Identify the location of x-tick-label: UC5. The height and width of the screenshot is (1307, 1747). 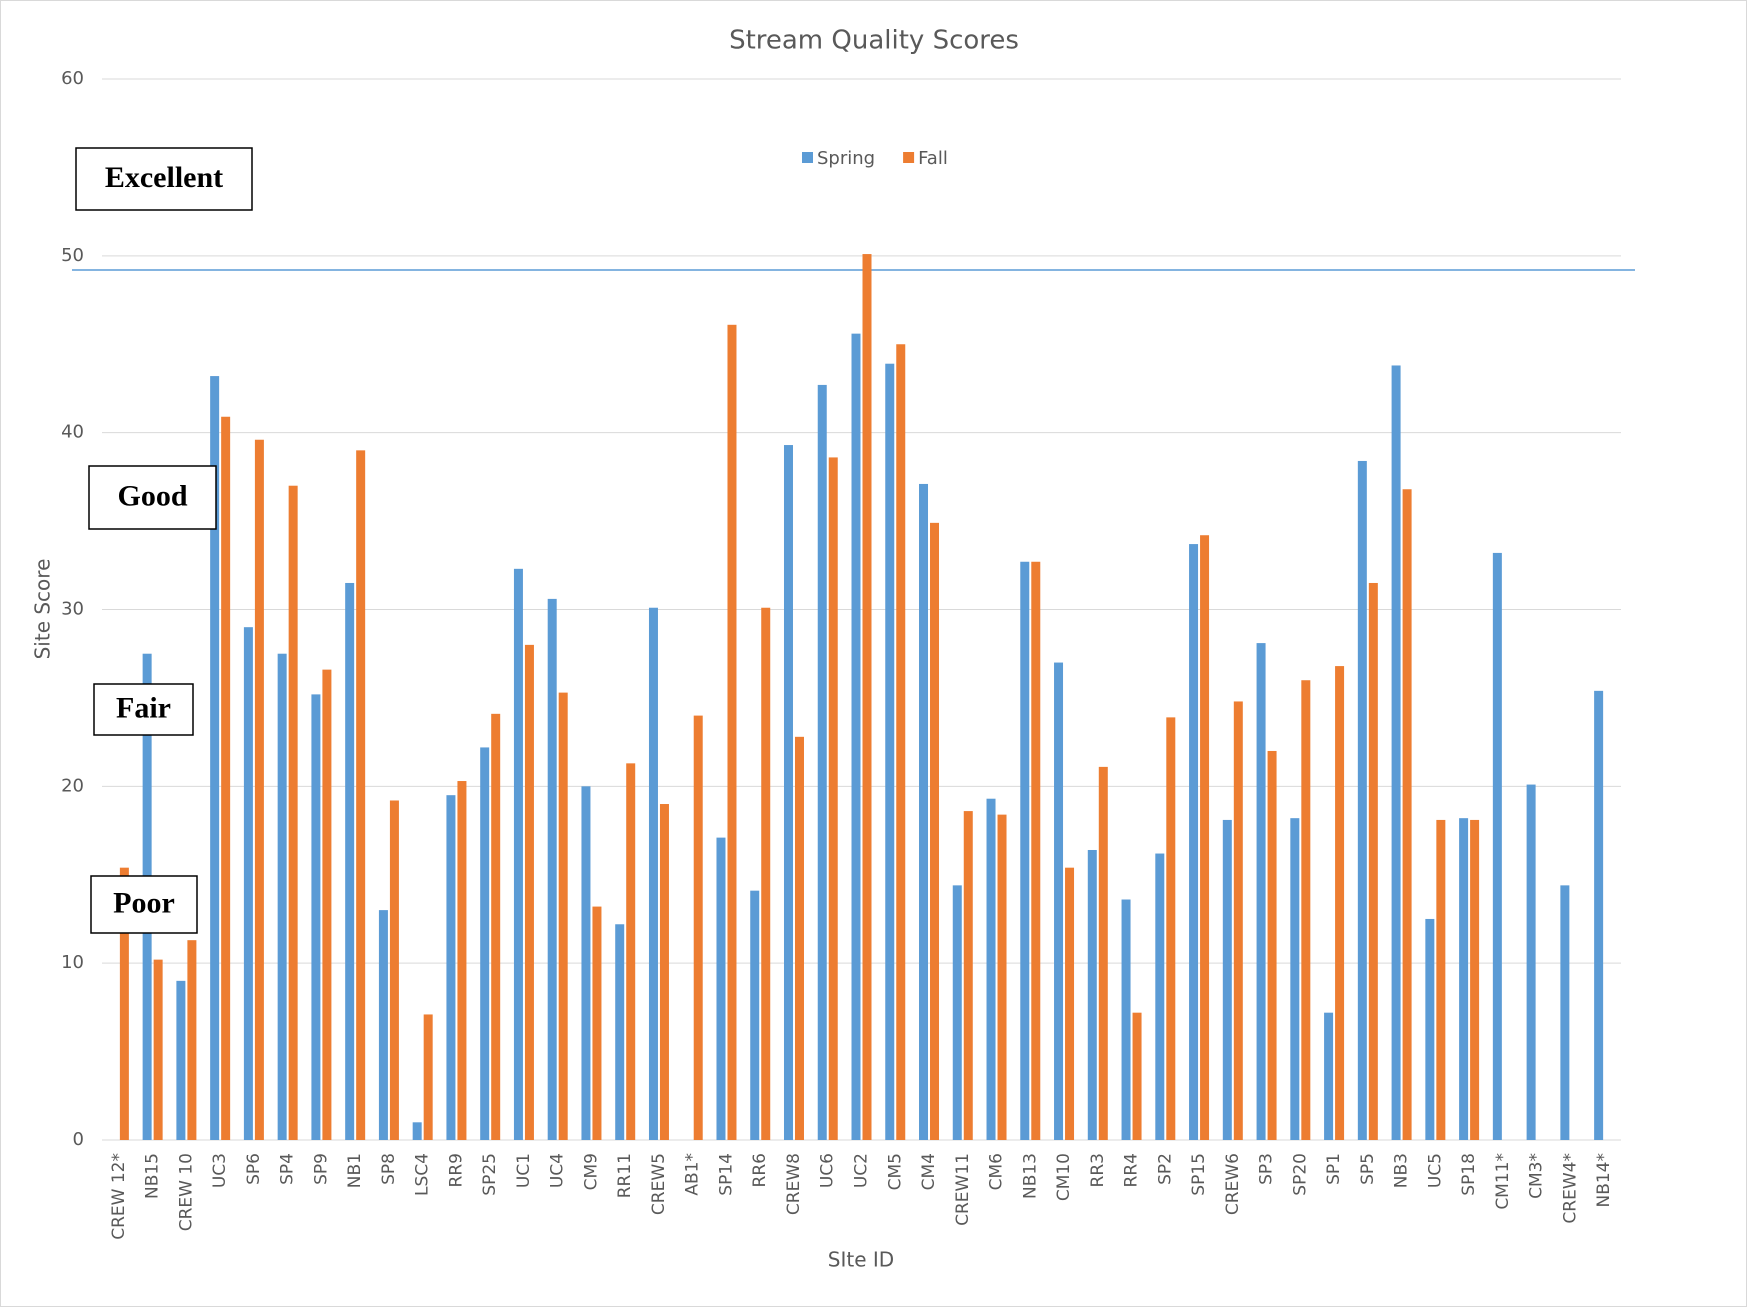
(1435, 1170).